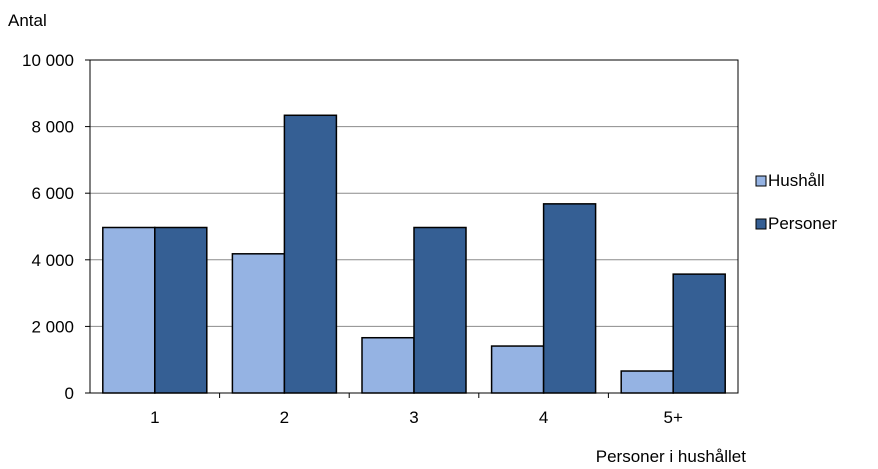  I want to click on x-tick-label: 5+, so click(673, 417).